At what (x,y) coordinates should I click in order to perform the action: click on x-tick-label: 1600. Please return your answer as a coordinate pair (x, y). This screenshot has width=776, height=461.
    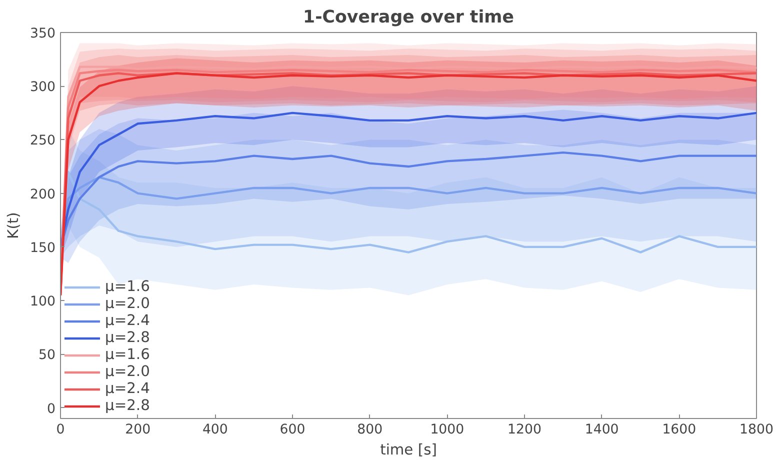
    Looking at the image, I should click on (679, 430).